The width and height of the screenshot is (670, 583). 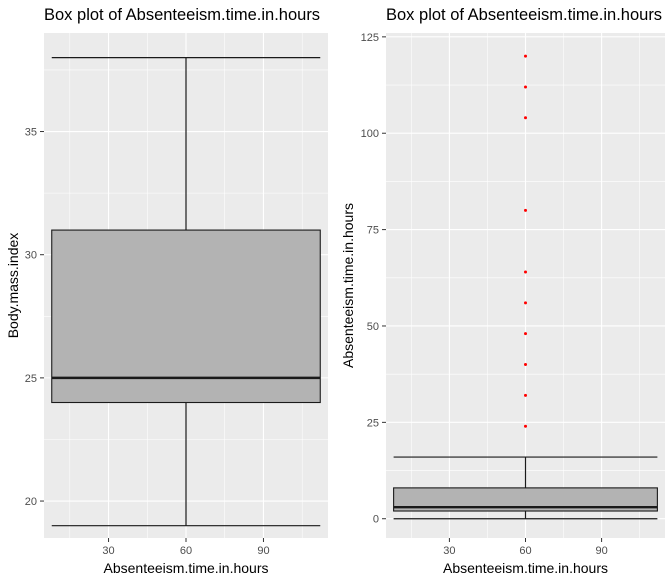 I want to click on y-tick-label: 100, so click(x=370, y=134).